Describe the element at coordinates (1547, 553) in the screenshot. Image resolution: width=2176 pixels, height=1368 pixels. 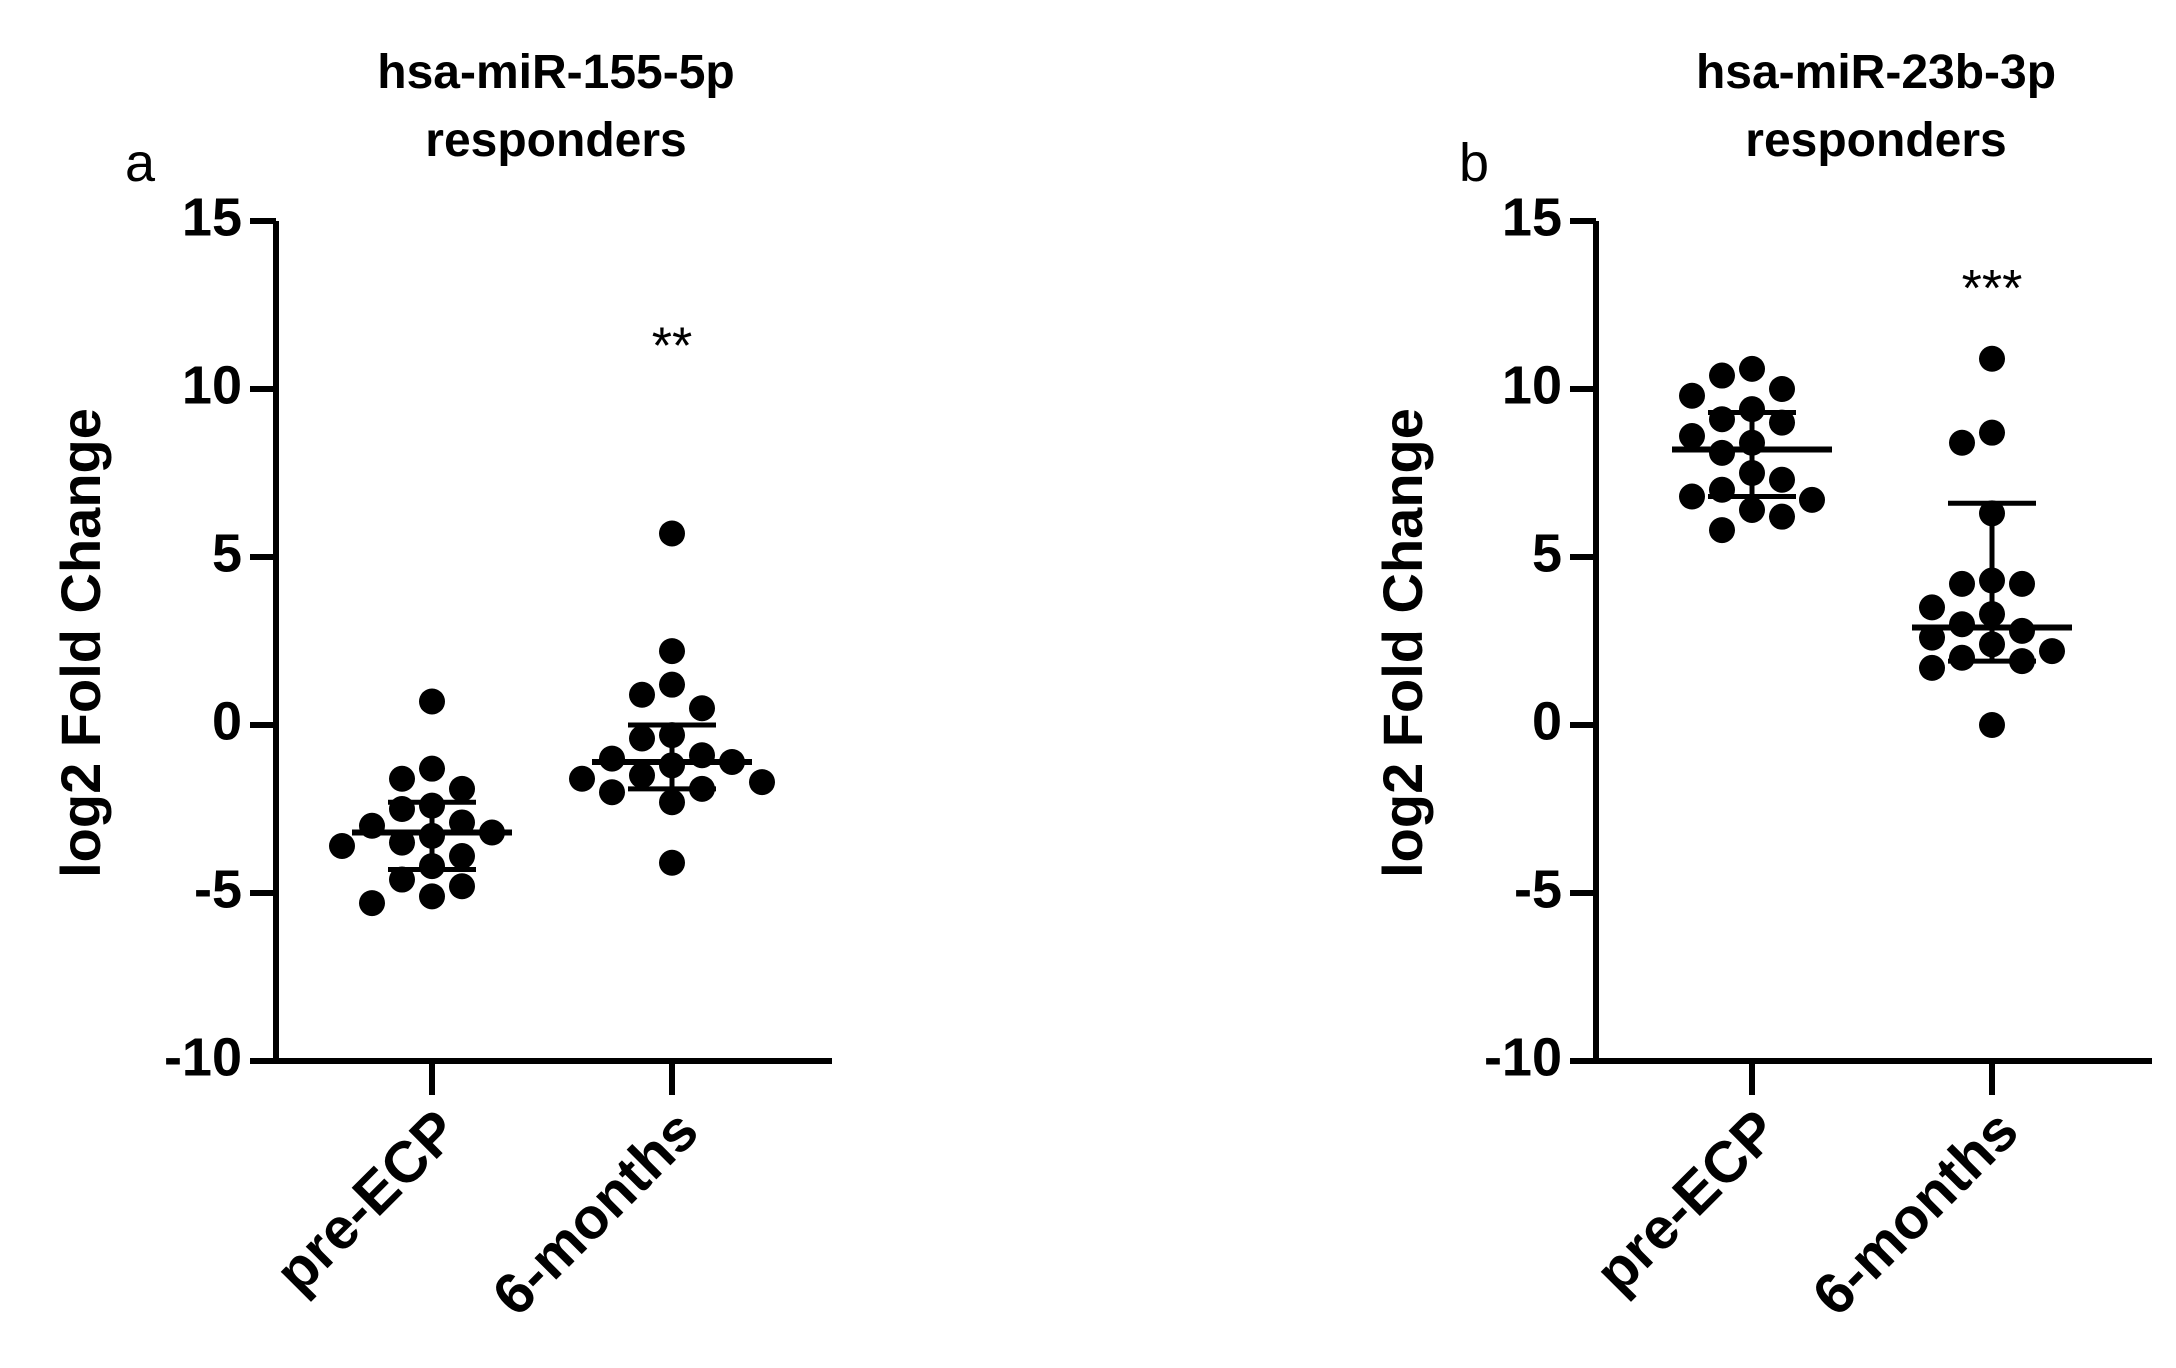
I see `panel-b-y-tick-label: 5` at that location.